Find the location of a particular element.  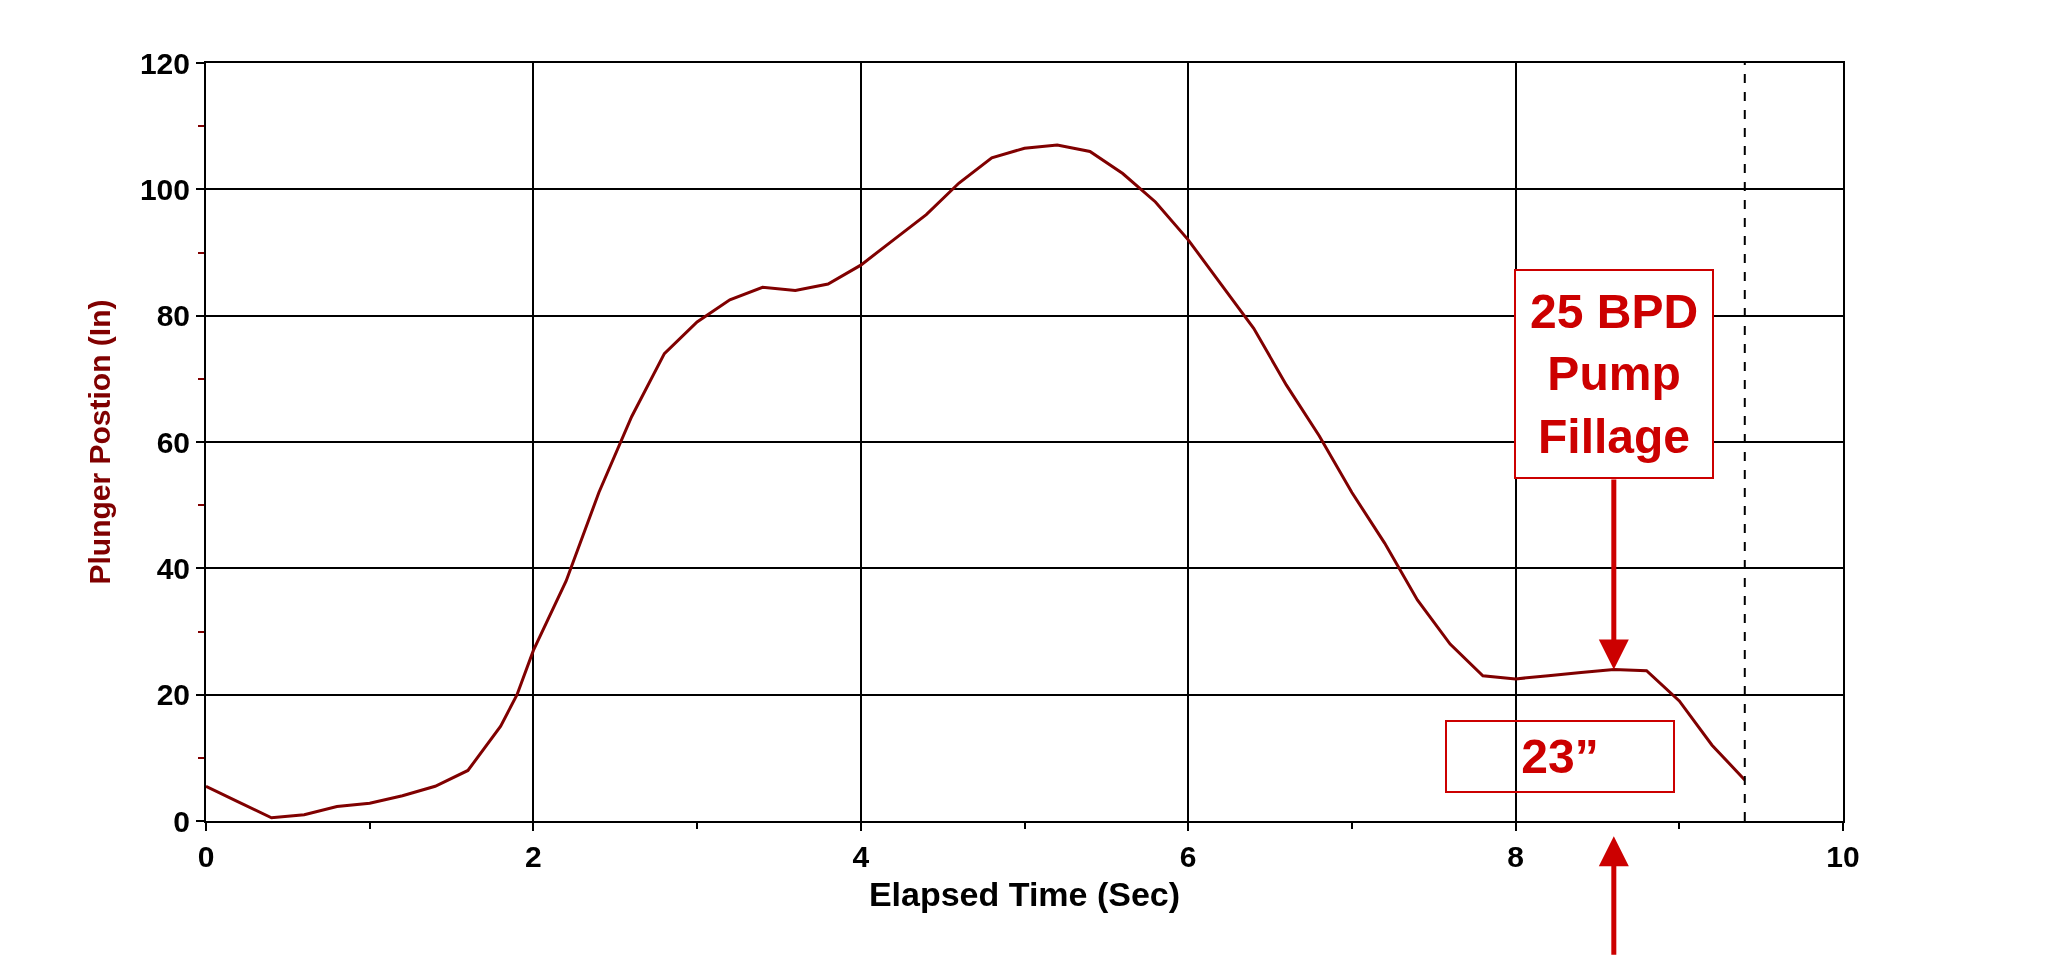

y-tick-label: 60 is located at coordinates (173, 442).